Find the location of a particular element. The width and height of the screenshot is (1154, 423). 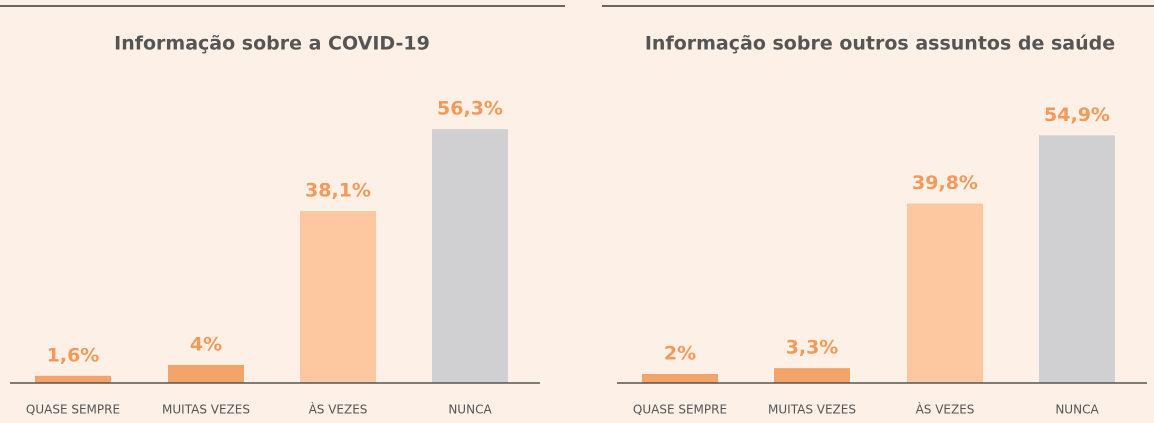

chart-title: Informação sobre a COVID-19 is located at coordinates (272, 44).